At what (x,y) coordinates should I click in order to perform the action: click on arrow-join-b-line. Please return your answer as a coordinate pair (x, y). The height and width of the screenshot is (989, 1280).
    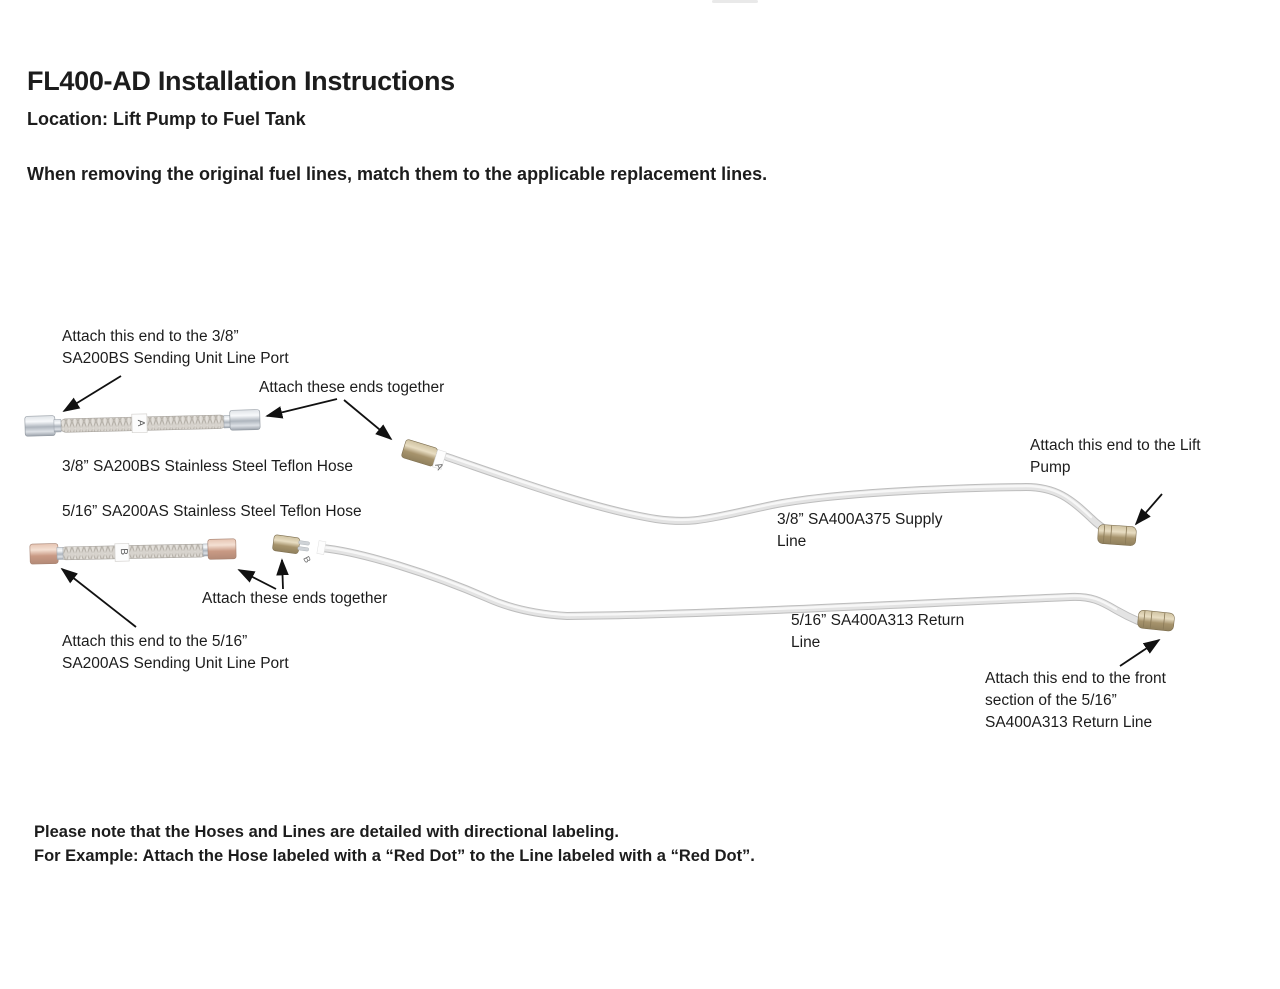
    Looking at the image, I should click on (282, 574).